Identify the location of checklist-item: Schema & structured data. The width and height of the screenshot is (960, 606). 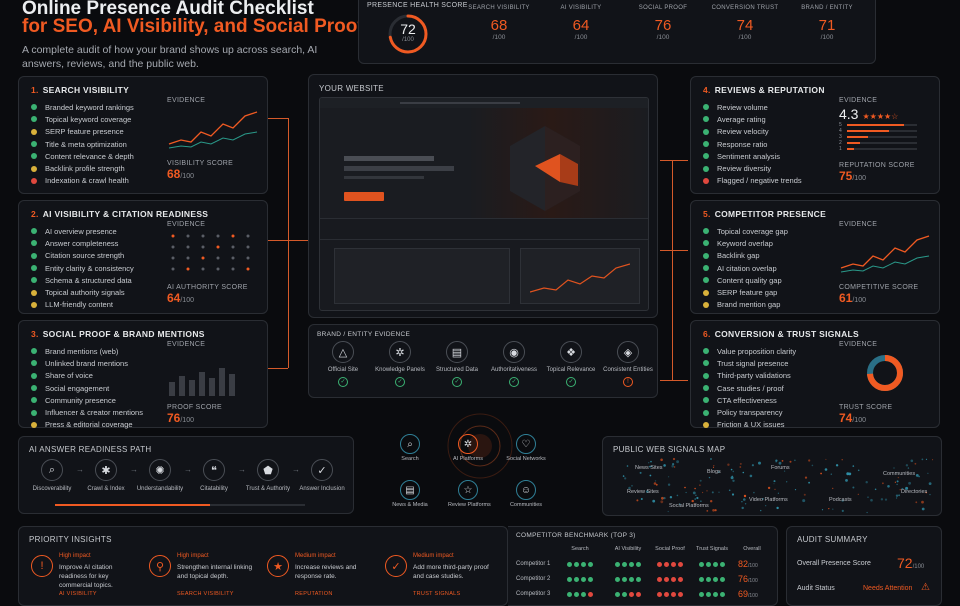
(82, 280).